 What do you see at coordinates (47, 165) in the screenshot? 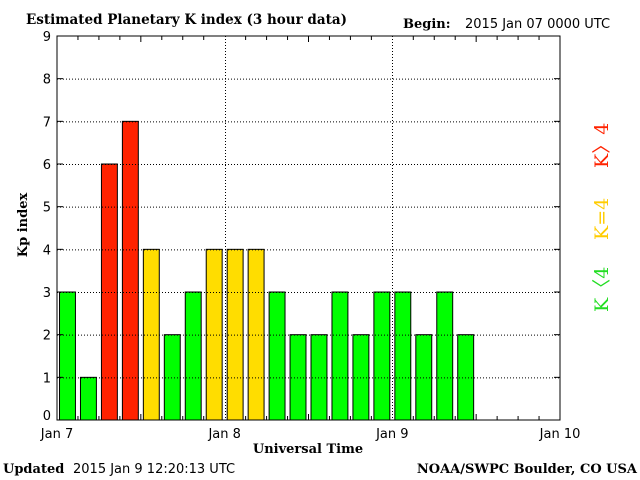
I see `y-tick-label: 6` at bounding box center [47, 165].